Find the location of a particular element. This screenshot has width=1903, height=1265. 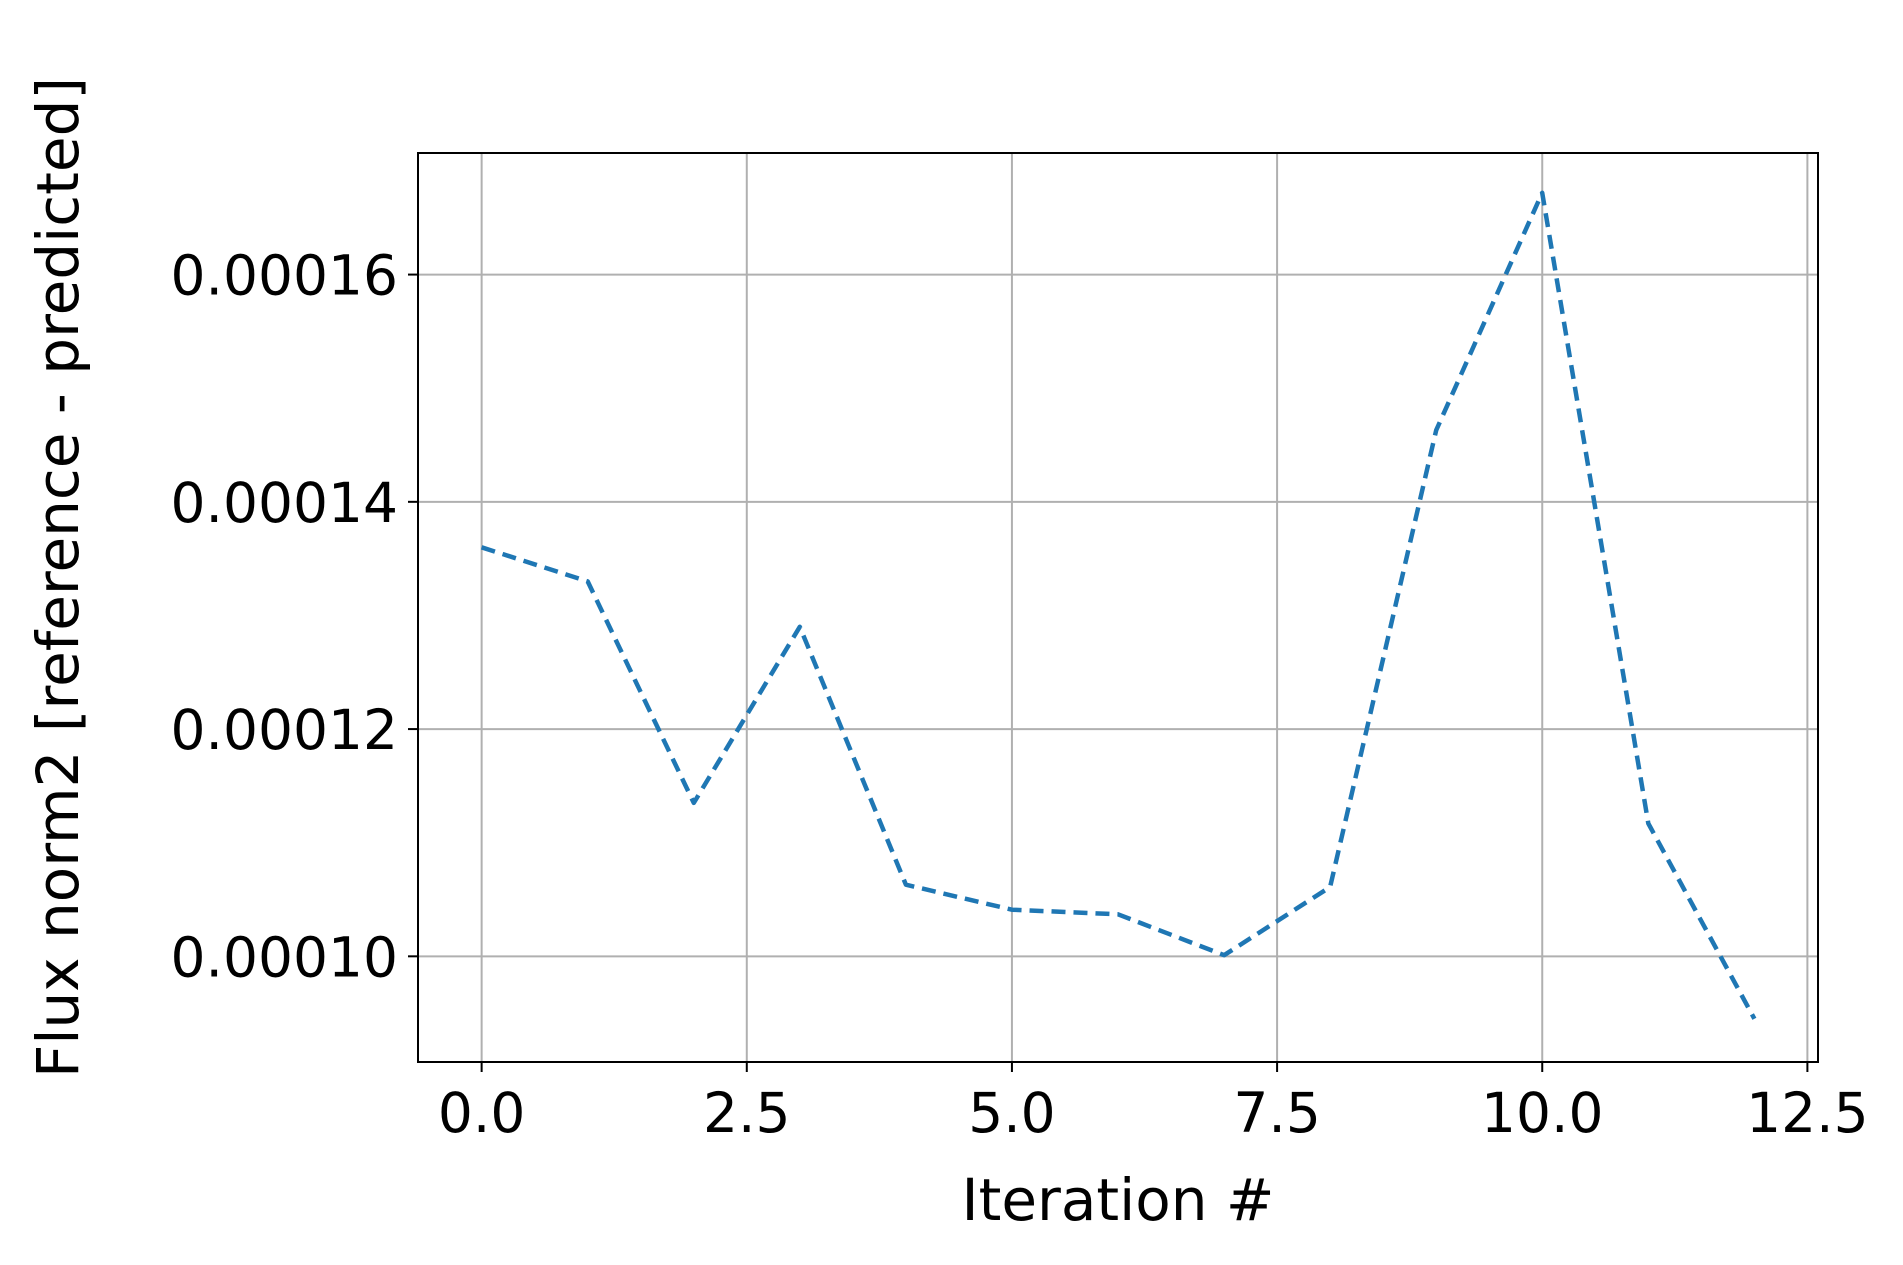

x-tick-label: 2.5 is located at coordinates (746, 1113).